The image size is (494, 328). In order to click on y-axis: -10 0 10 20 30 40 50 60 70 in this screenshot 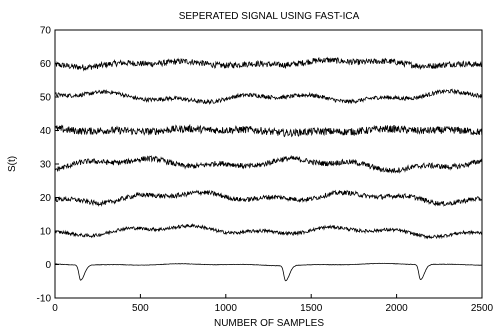, I will do `click(48, 165)`.